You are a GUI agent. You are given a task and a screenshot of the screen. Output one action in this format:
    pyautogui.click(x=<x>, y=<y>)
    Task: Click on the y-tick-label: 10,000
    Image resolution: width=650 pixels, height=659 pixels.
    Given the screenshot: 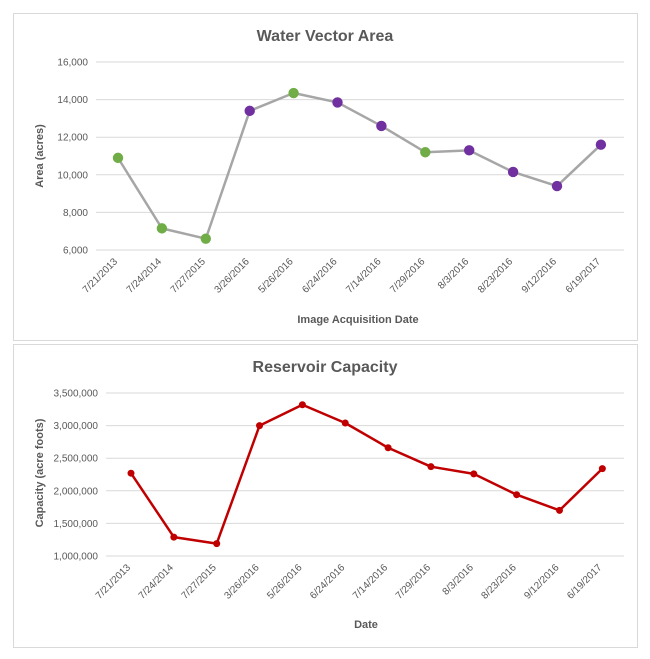 What is the action you would take?
    pyautogui.click(x=72, y=175)
    